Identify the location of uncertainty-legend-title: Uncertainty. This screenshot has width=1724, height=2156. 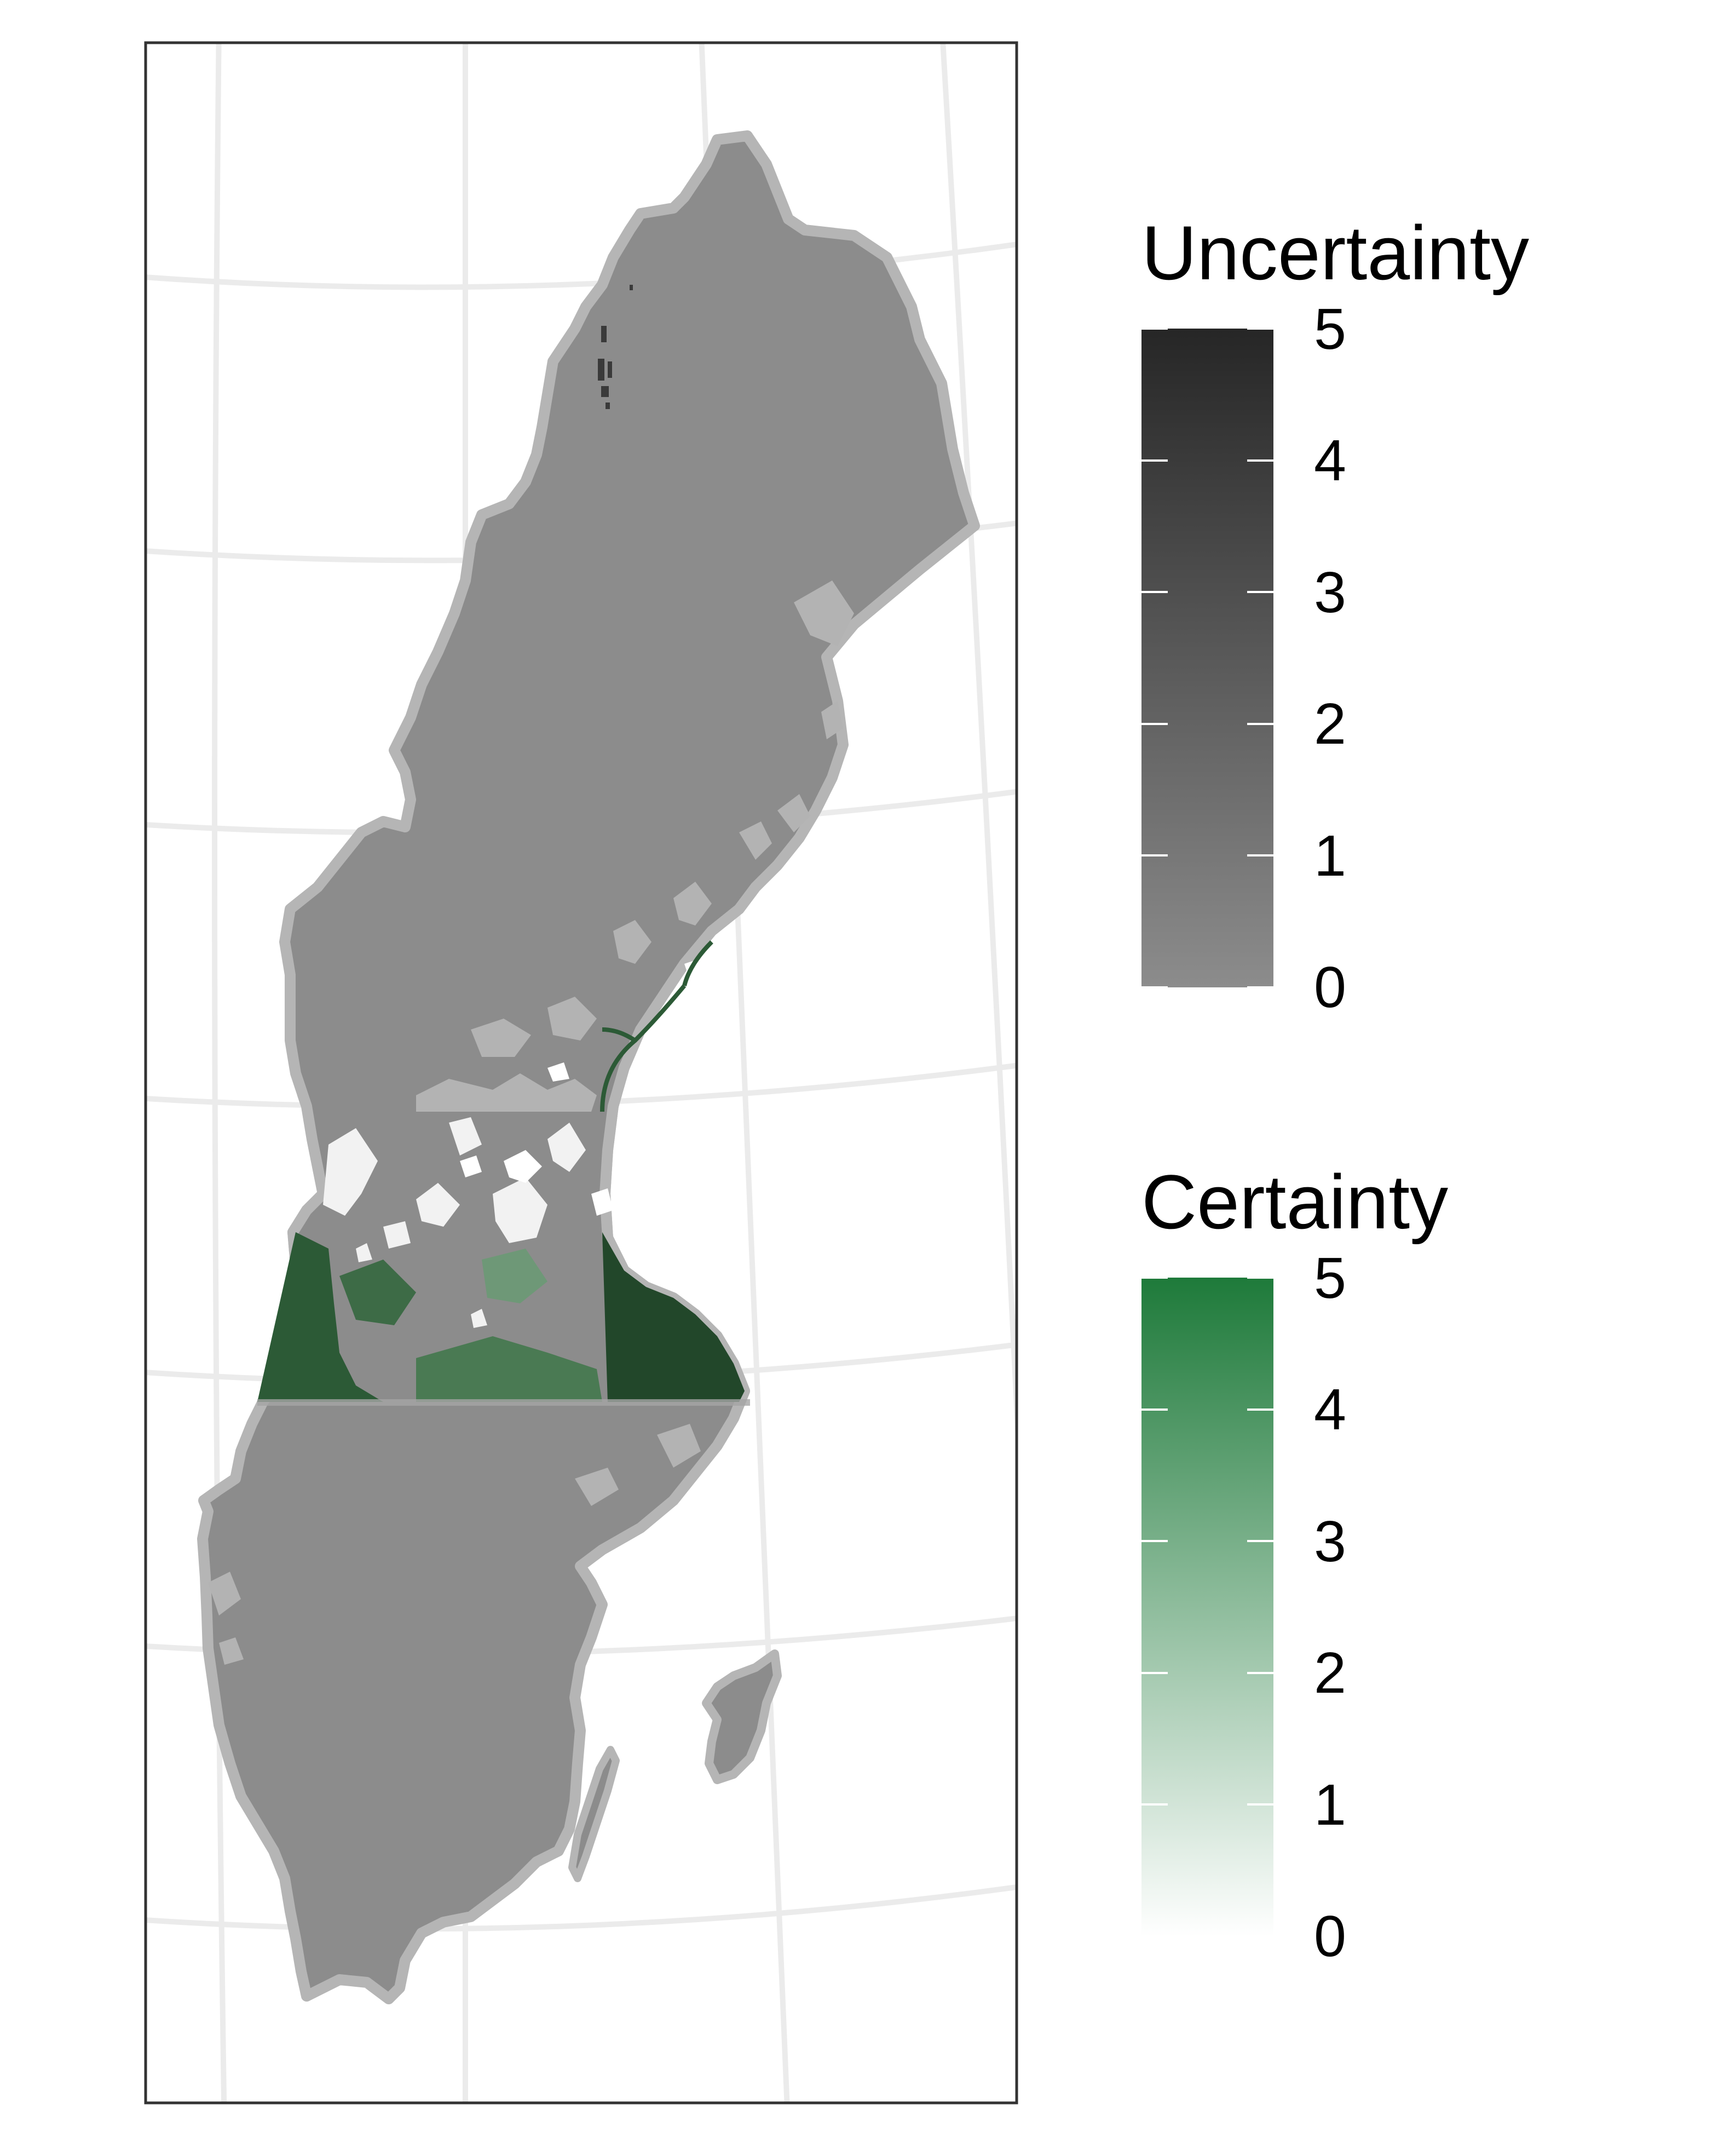
(1335, 253).